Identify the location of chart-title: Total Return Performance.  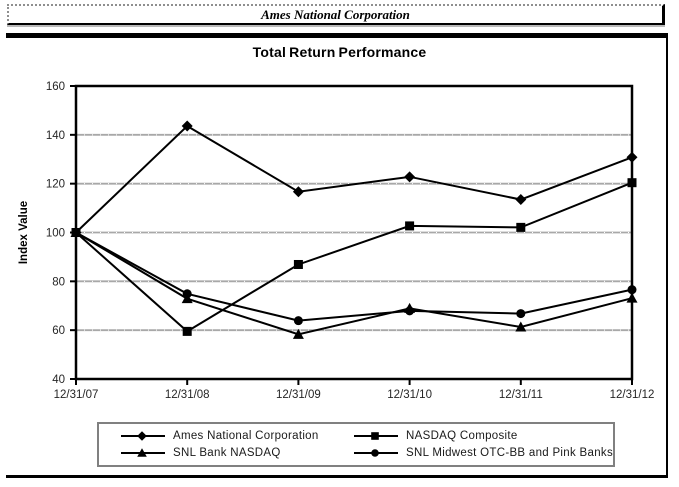
(339, 52).